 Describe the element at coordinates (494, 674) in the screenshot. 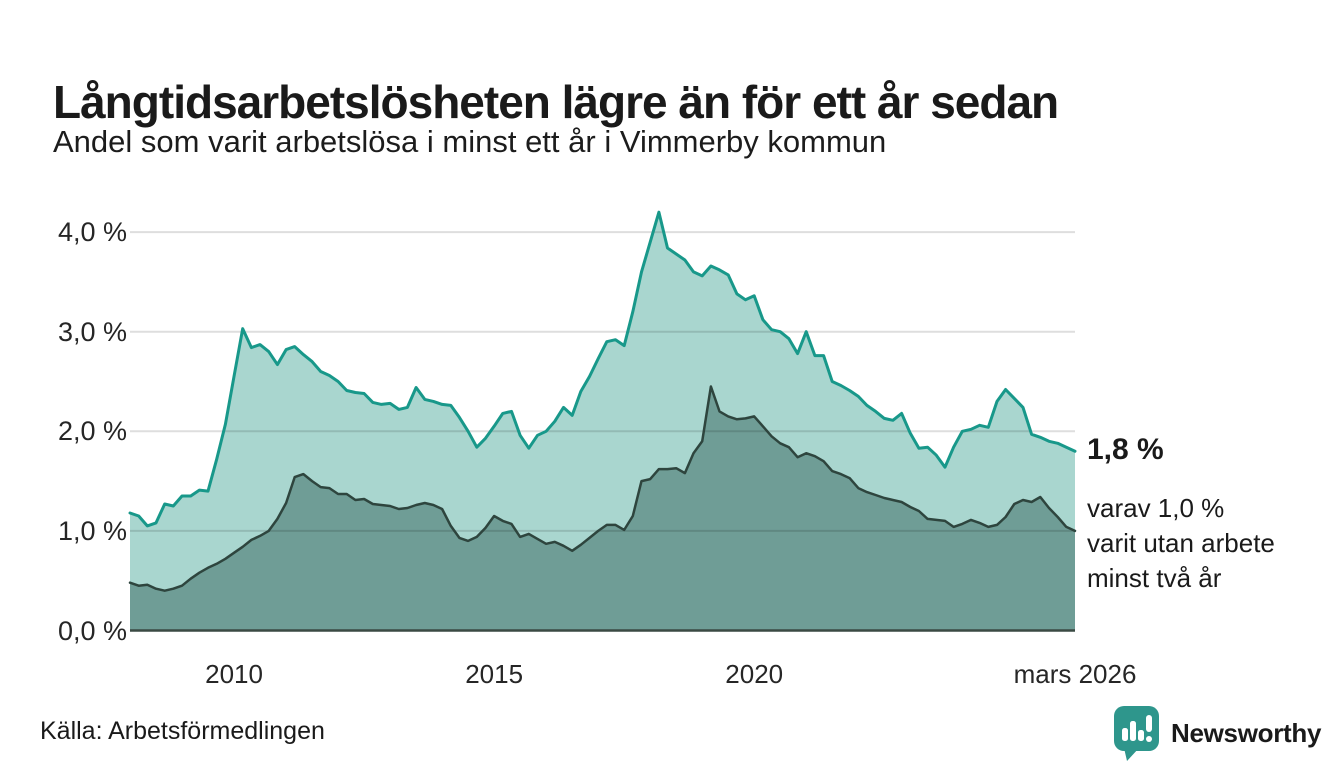

I see `x-axis-label: 2015` at that location.